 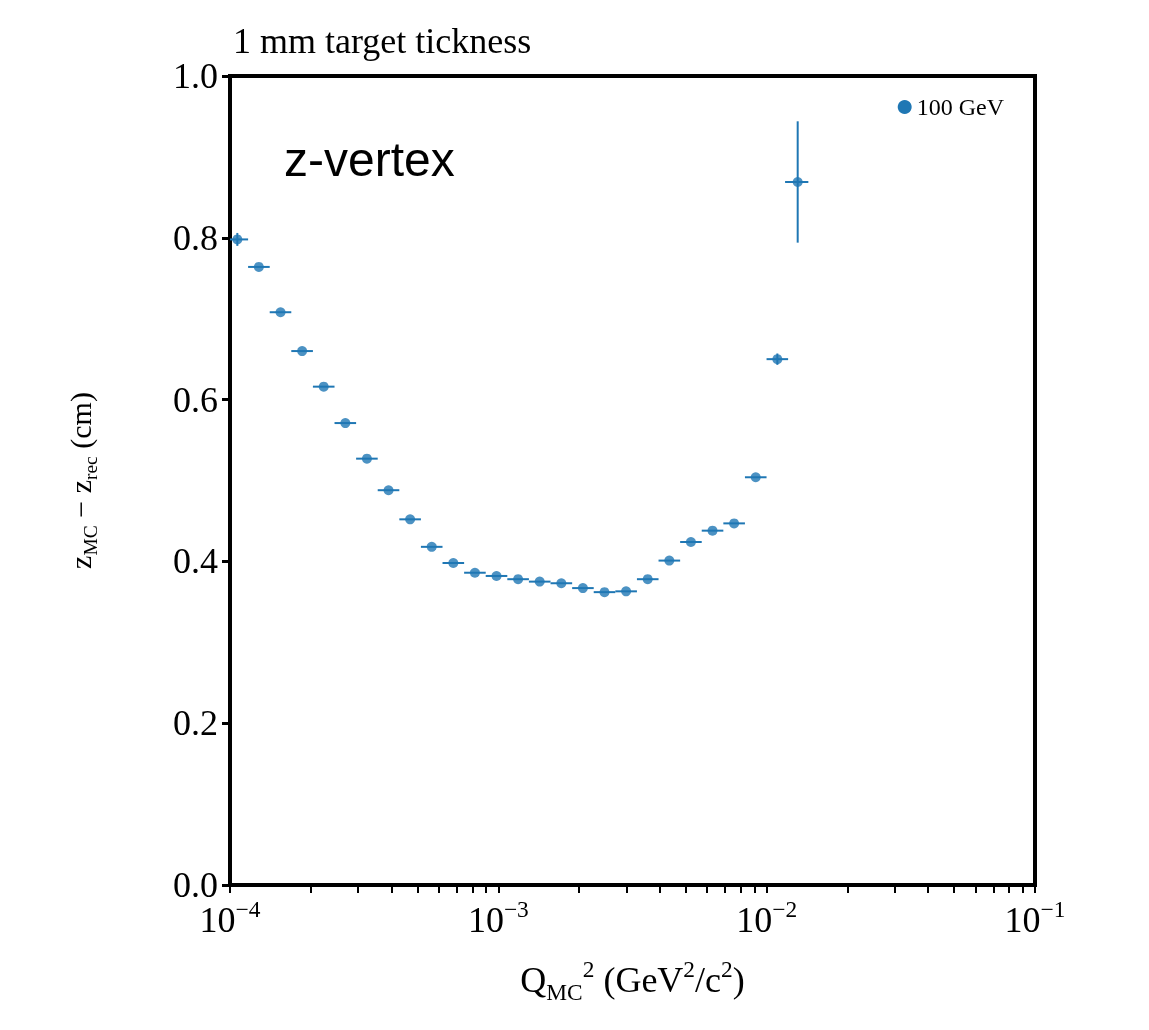 What do you see at coordinates (82, 480) in the screenshot?
I see `y-axis-title: zMC − zrec (cm)` at bounding box center [82, 480].